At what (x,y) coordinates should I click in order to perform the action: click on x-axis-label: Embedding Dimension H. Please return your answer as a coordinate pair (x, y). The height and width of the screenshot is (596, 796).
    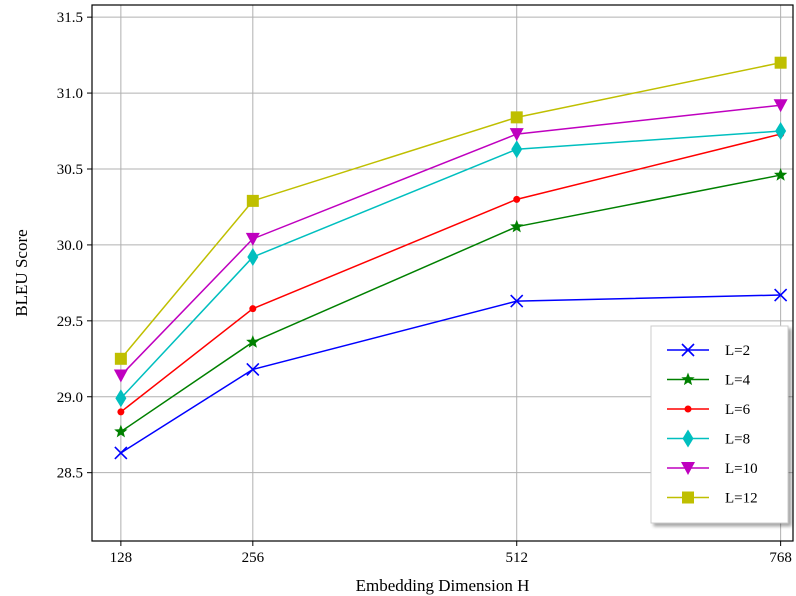
    Looking at the image, I should click on (443, 585).